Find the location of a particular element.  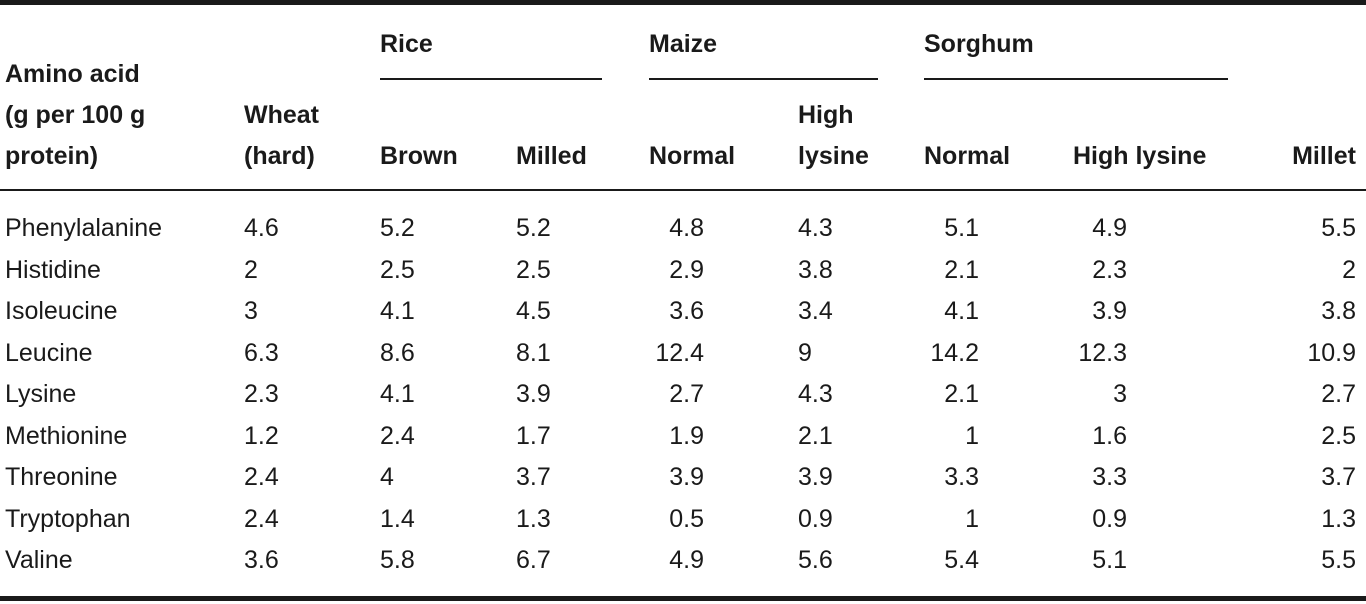

header-sorghum-normal: Normal is located at coordinates (967, 156).